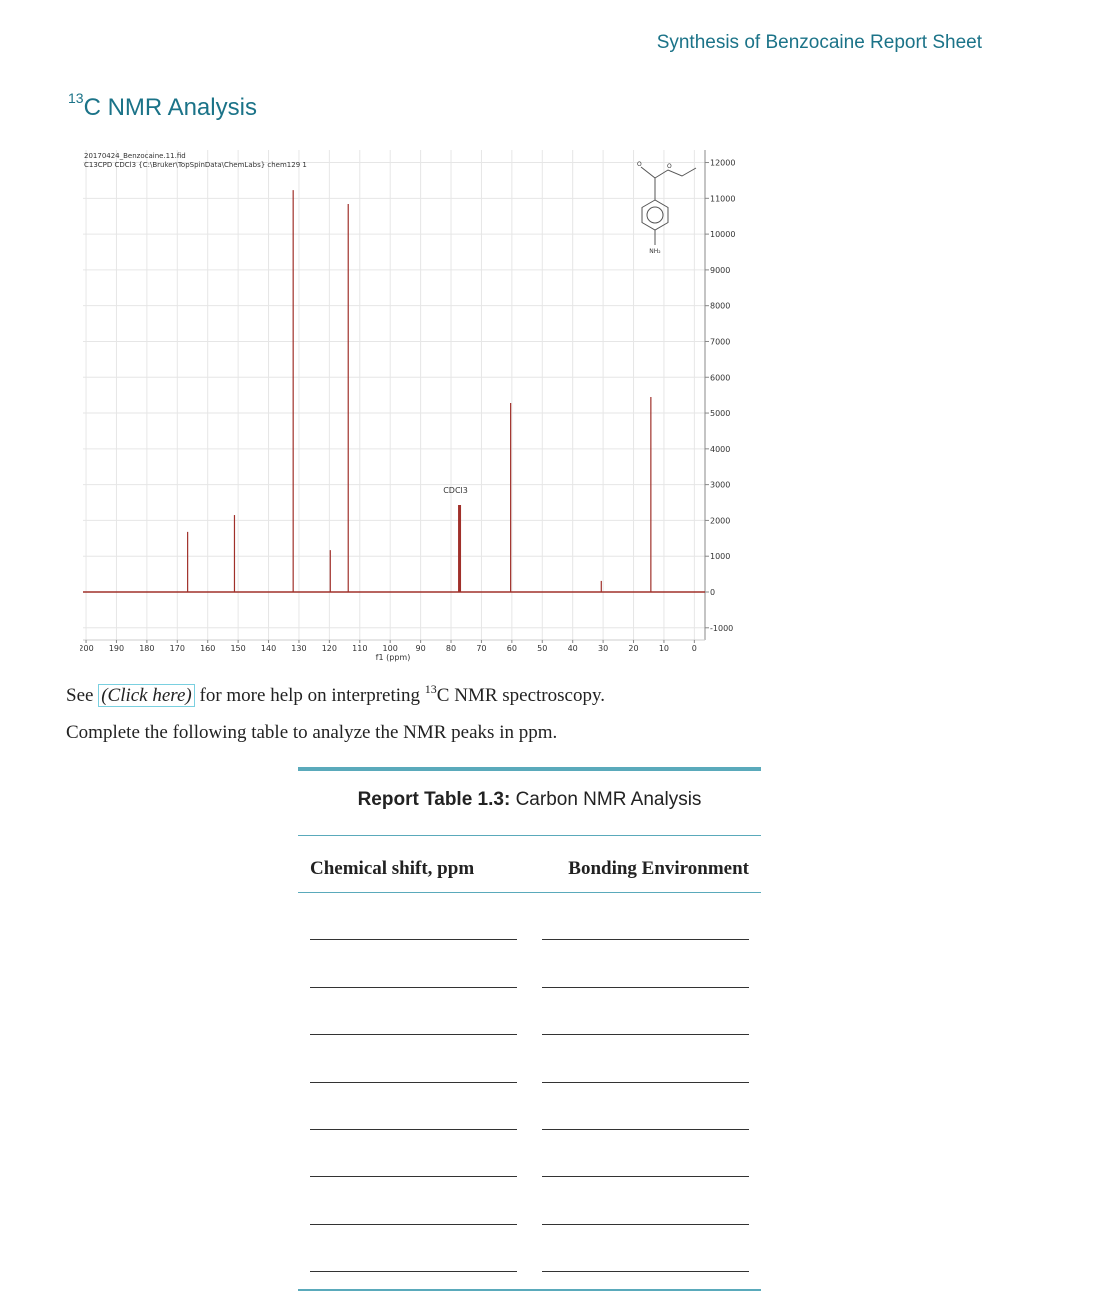 This screenshot has width=1101, height=1311. What do you see at coordinates (573, 648) in the screenshot?
I see `x-tick-label: 40` at bounding box center [573, 648].